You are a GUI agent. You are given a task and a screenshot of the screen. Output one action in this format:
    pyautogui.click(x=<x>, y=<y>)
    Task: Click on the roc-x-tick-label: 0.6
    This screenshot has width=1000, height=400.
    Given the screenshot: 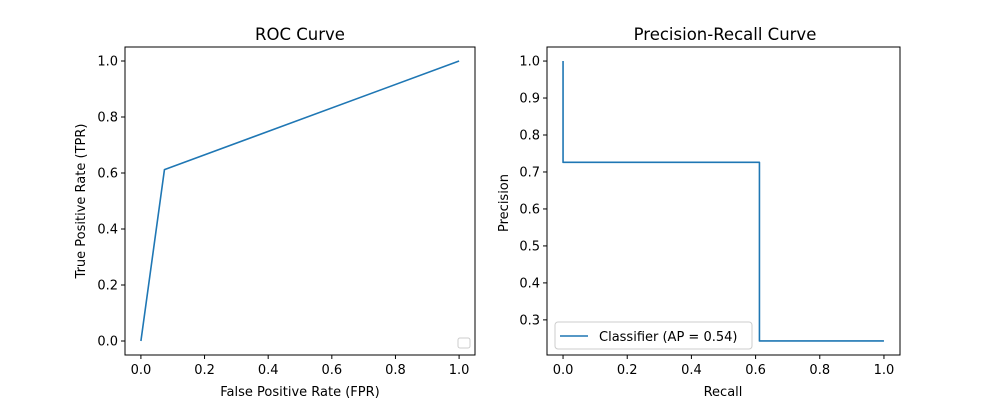 What is the action you would take?
    pyautogui.click(x=331, y=370)
    